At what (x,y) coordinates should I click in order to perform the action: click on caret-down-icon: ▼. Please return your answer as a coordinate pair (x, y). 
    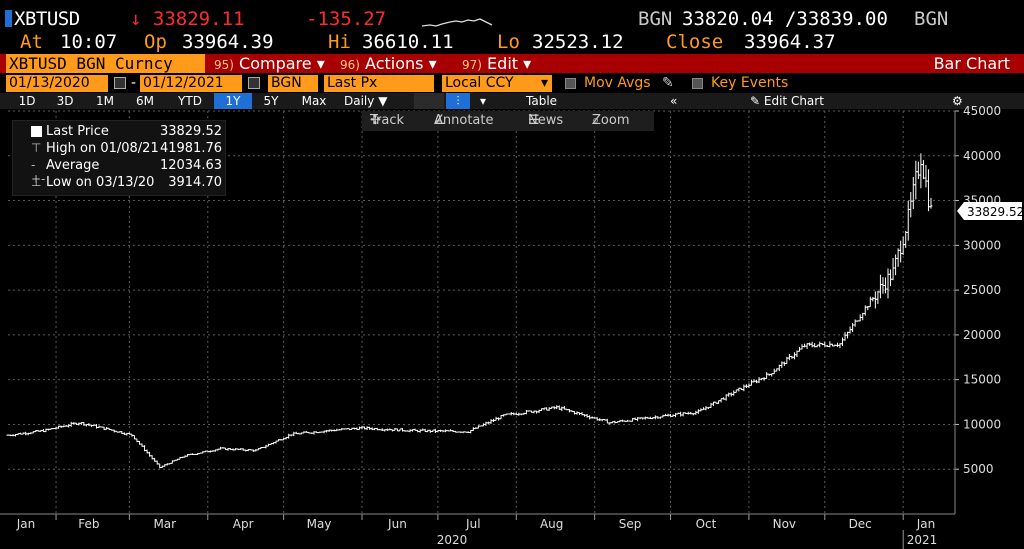
    Looking at the image, I should click on (383, 101).